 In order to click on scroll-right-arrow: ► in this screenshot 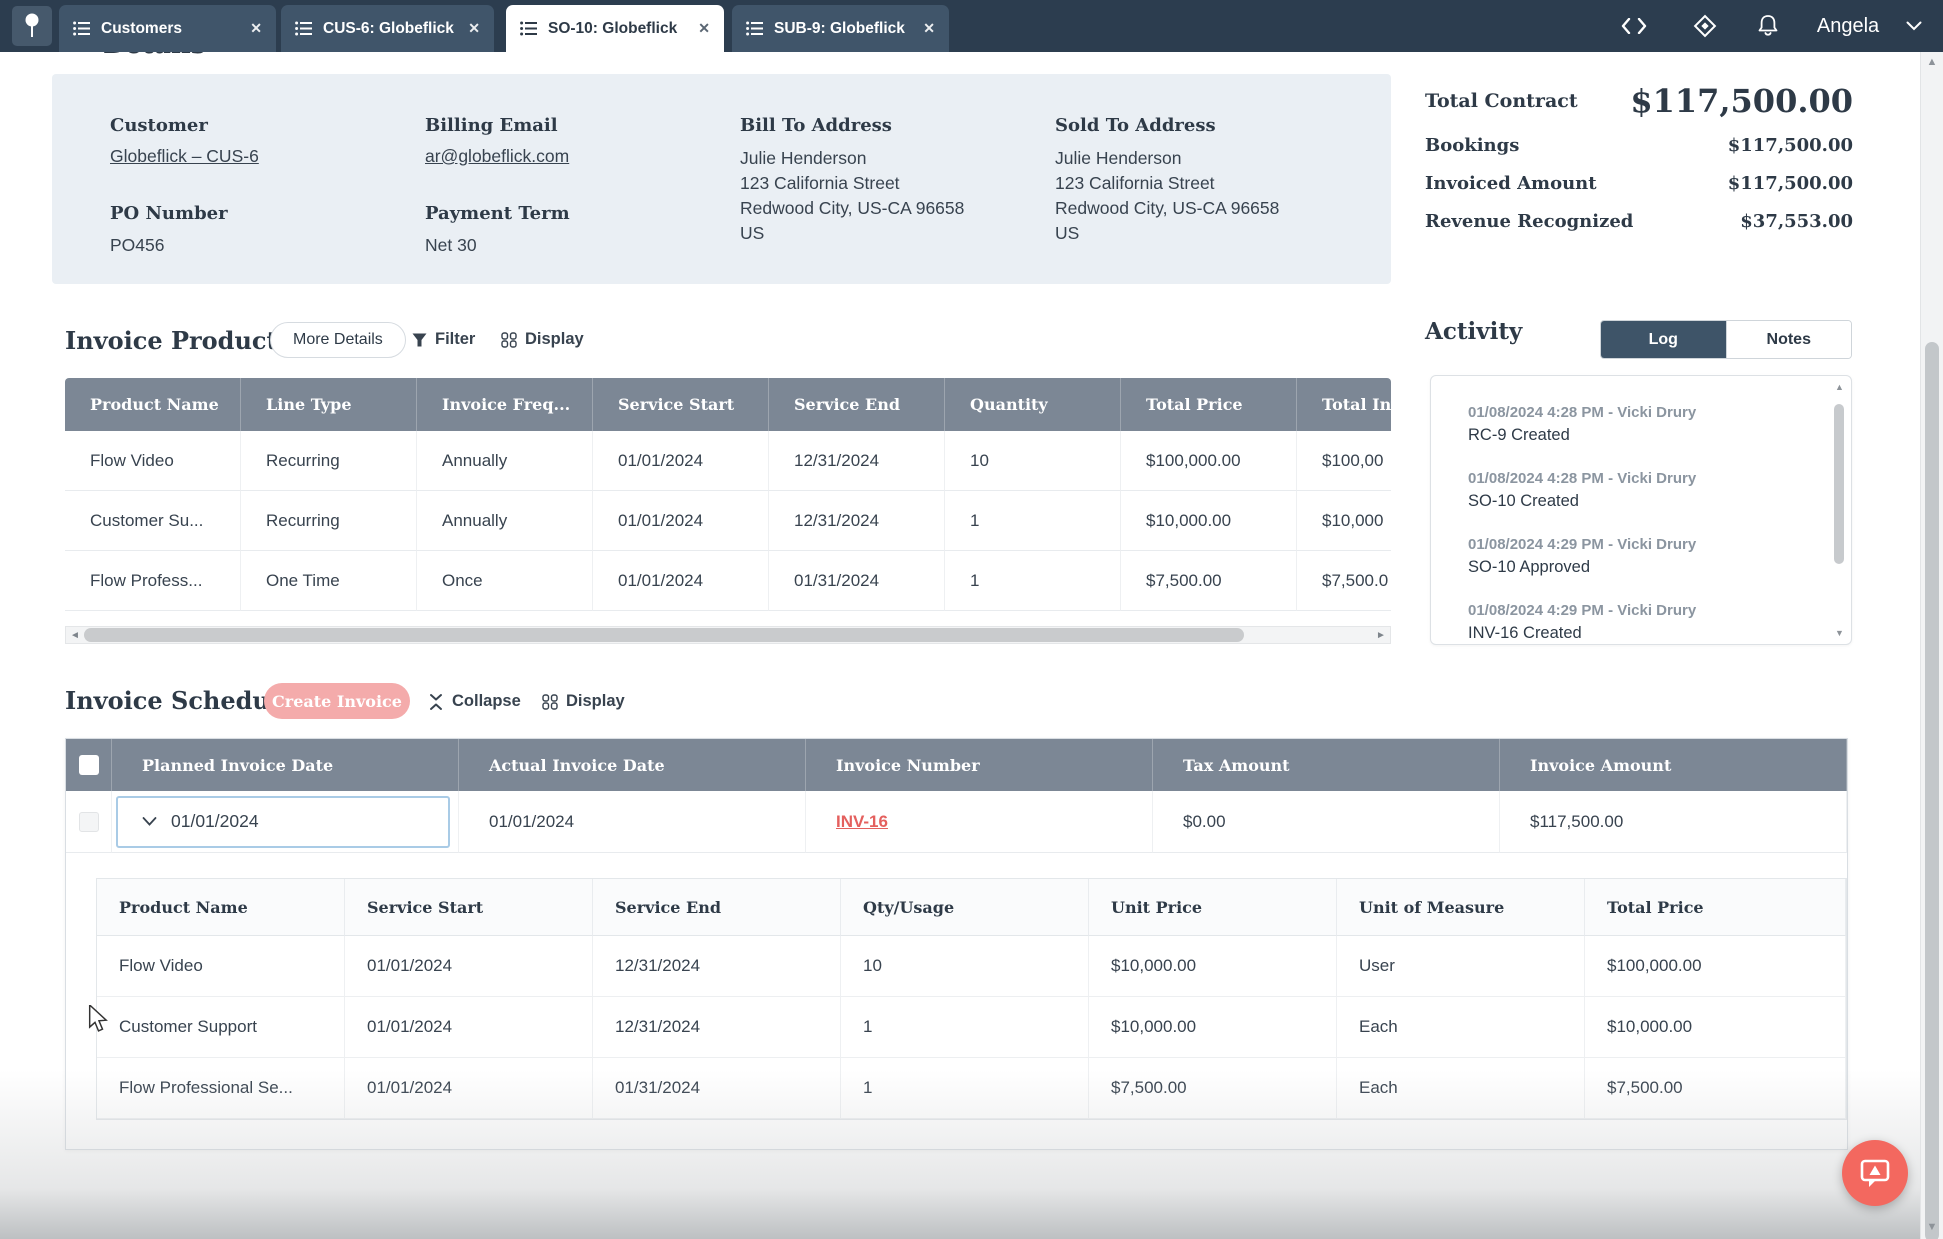, I will do `click(1381, 635)`.